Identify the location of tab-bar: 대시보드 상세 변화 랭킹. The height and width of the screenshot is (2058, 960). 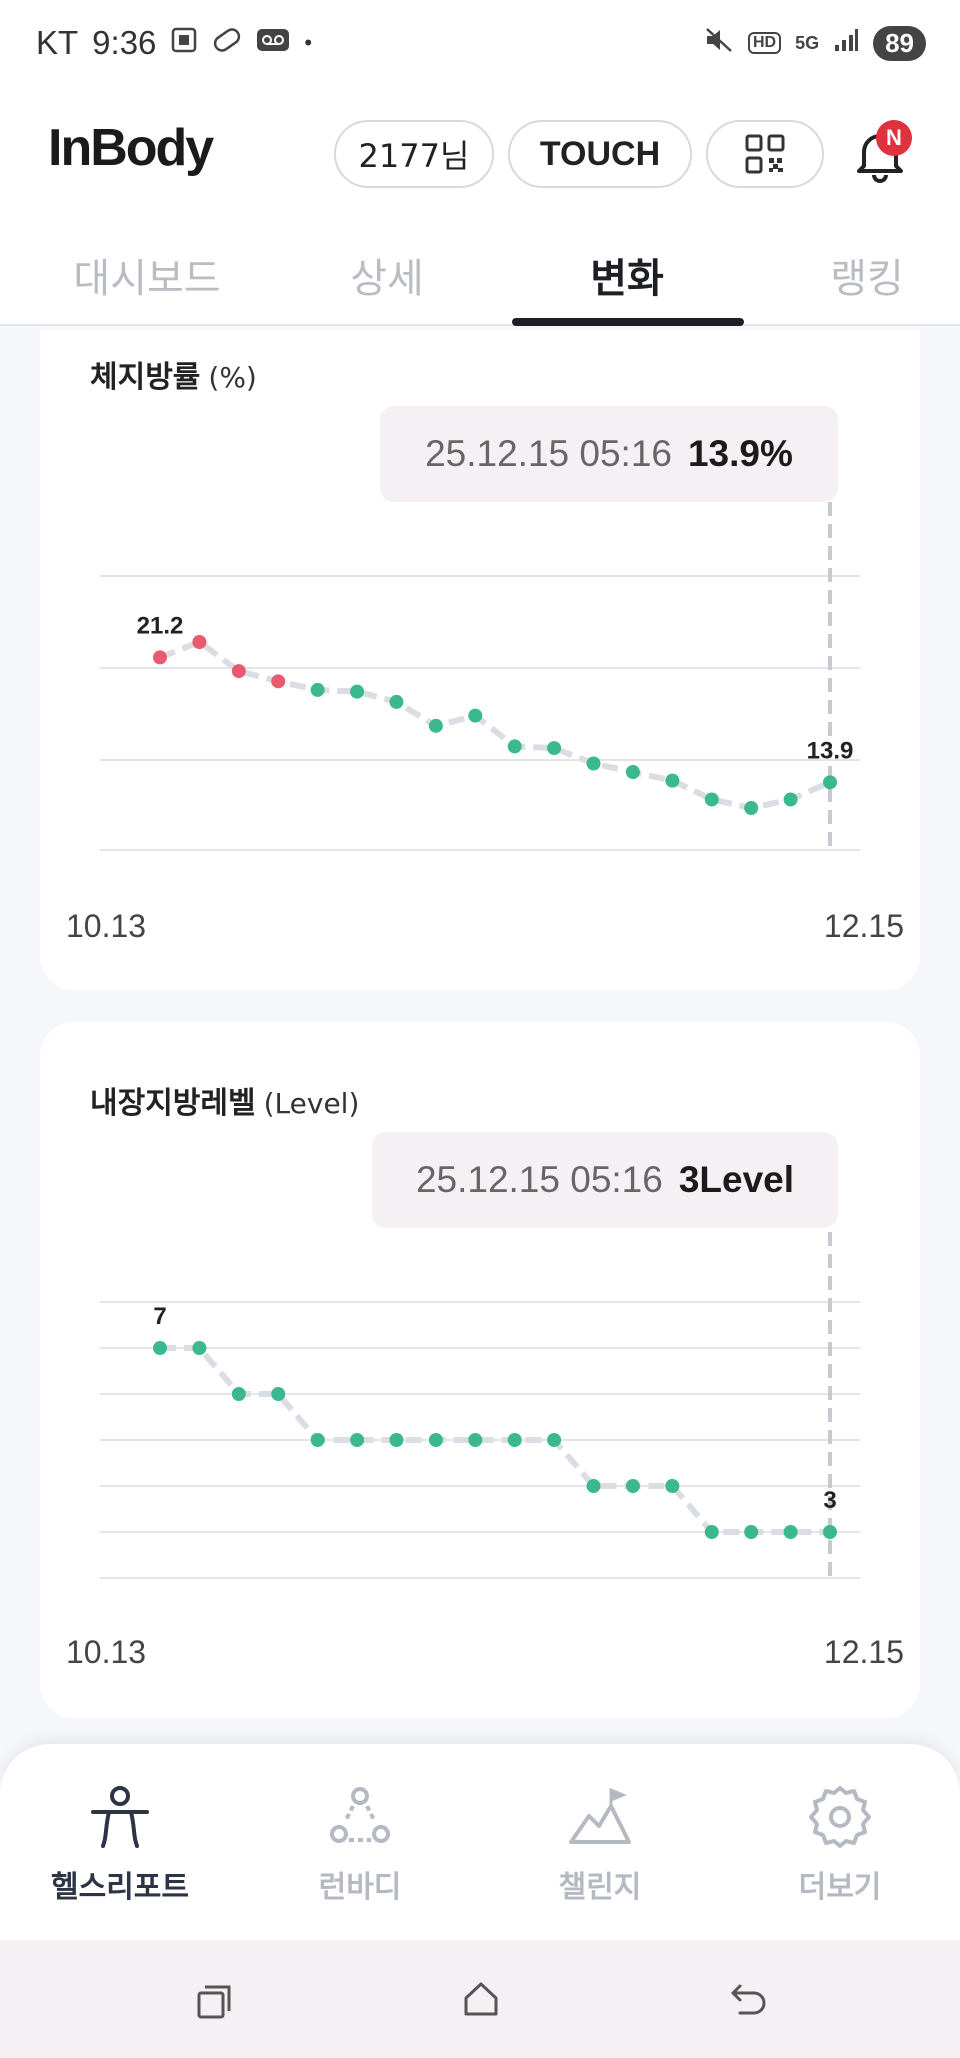
(480, 276).